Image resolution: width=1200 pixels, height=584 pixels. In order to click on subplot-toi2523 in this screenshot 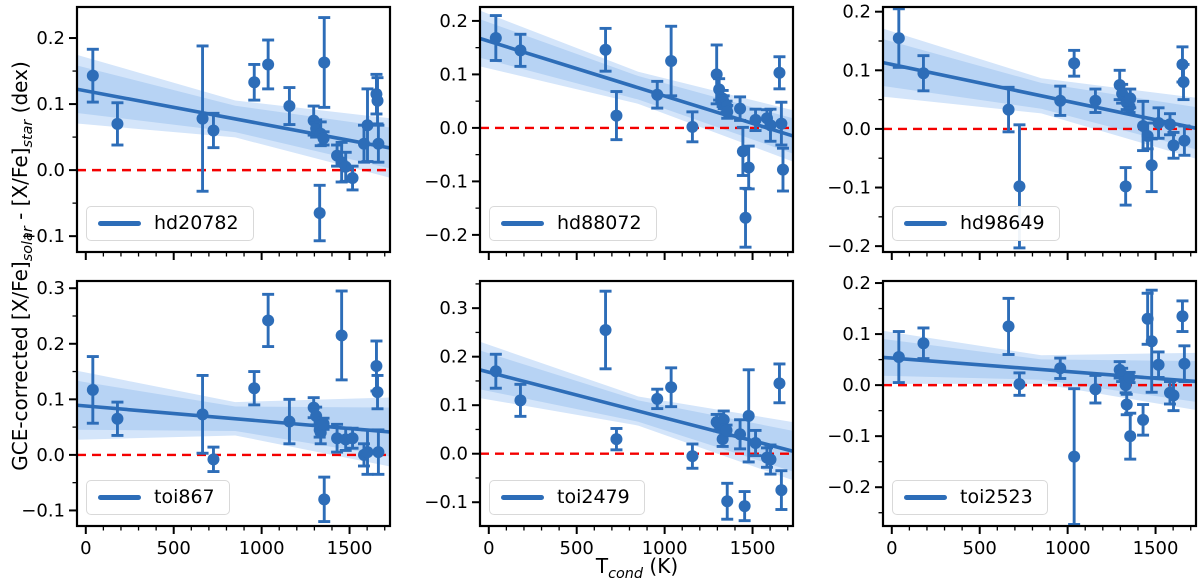, I will do `click(1039, 407)`.